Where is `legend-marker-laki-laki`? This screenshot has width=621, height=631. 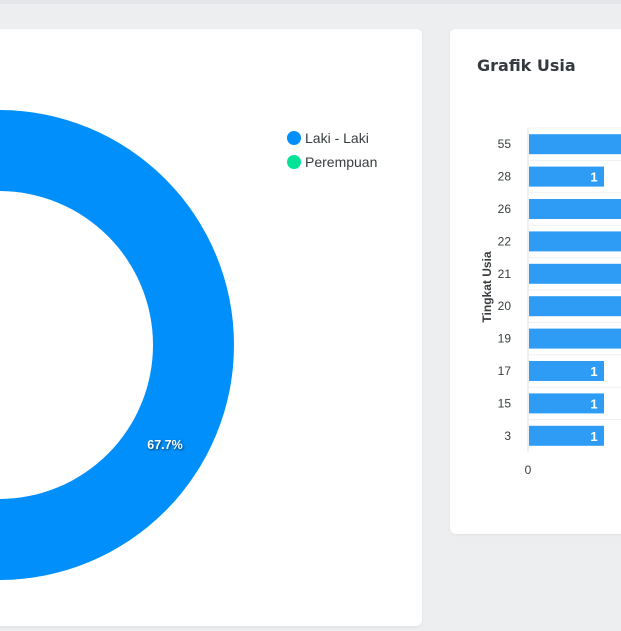 legend-marker-laki-laki is located at coordinates (294, 138).